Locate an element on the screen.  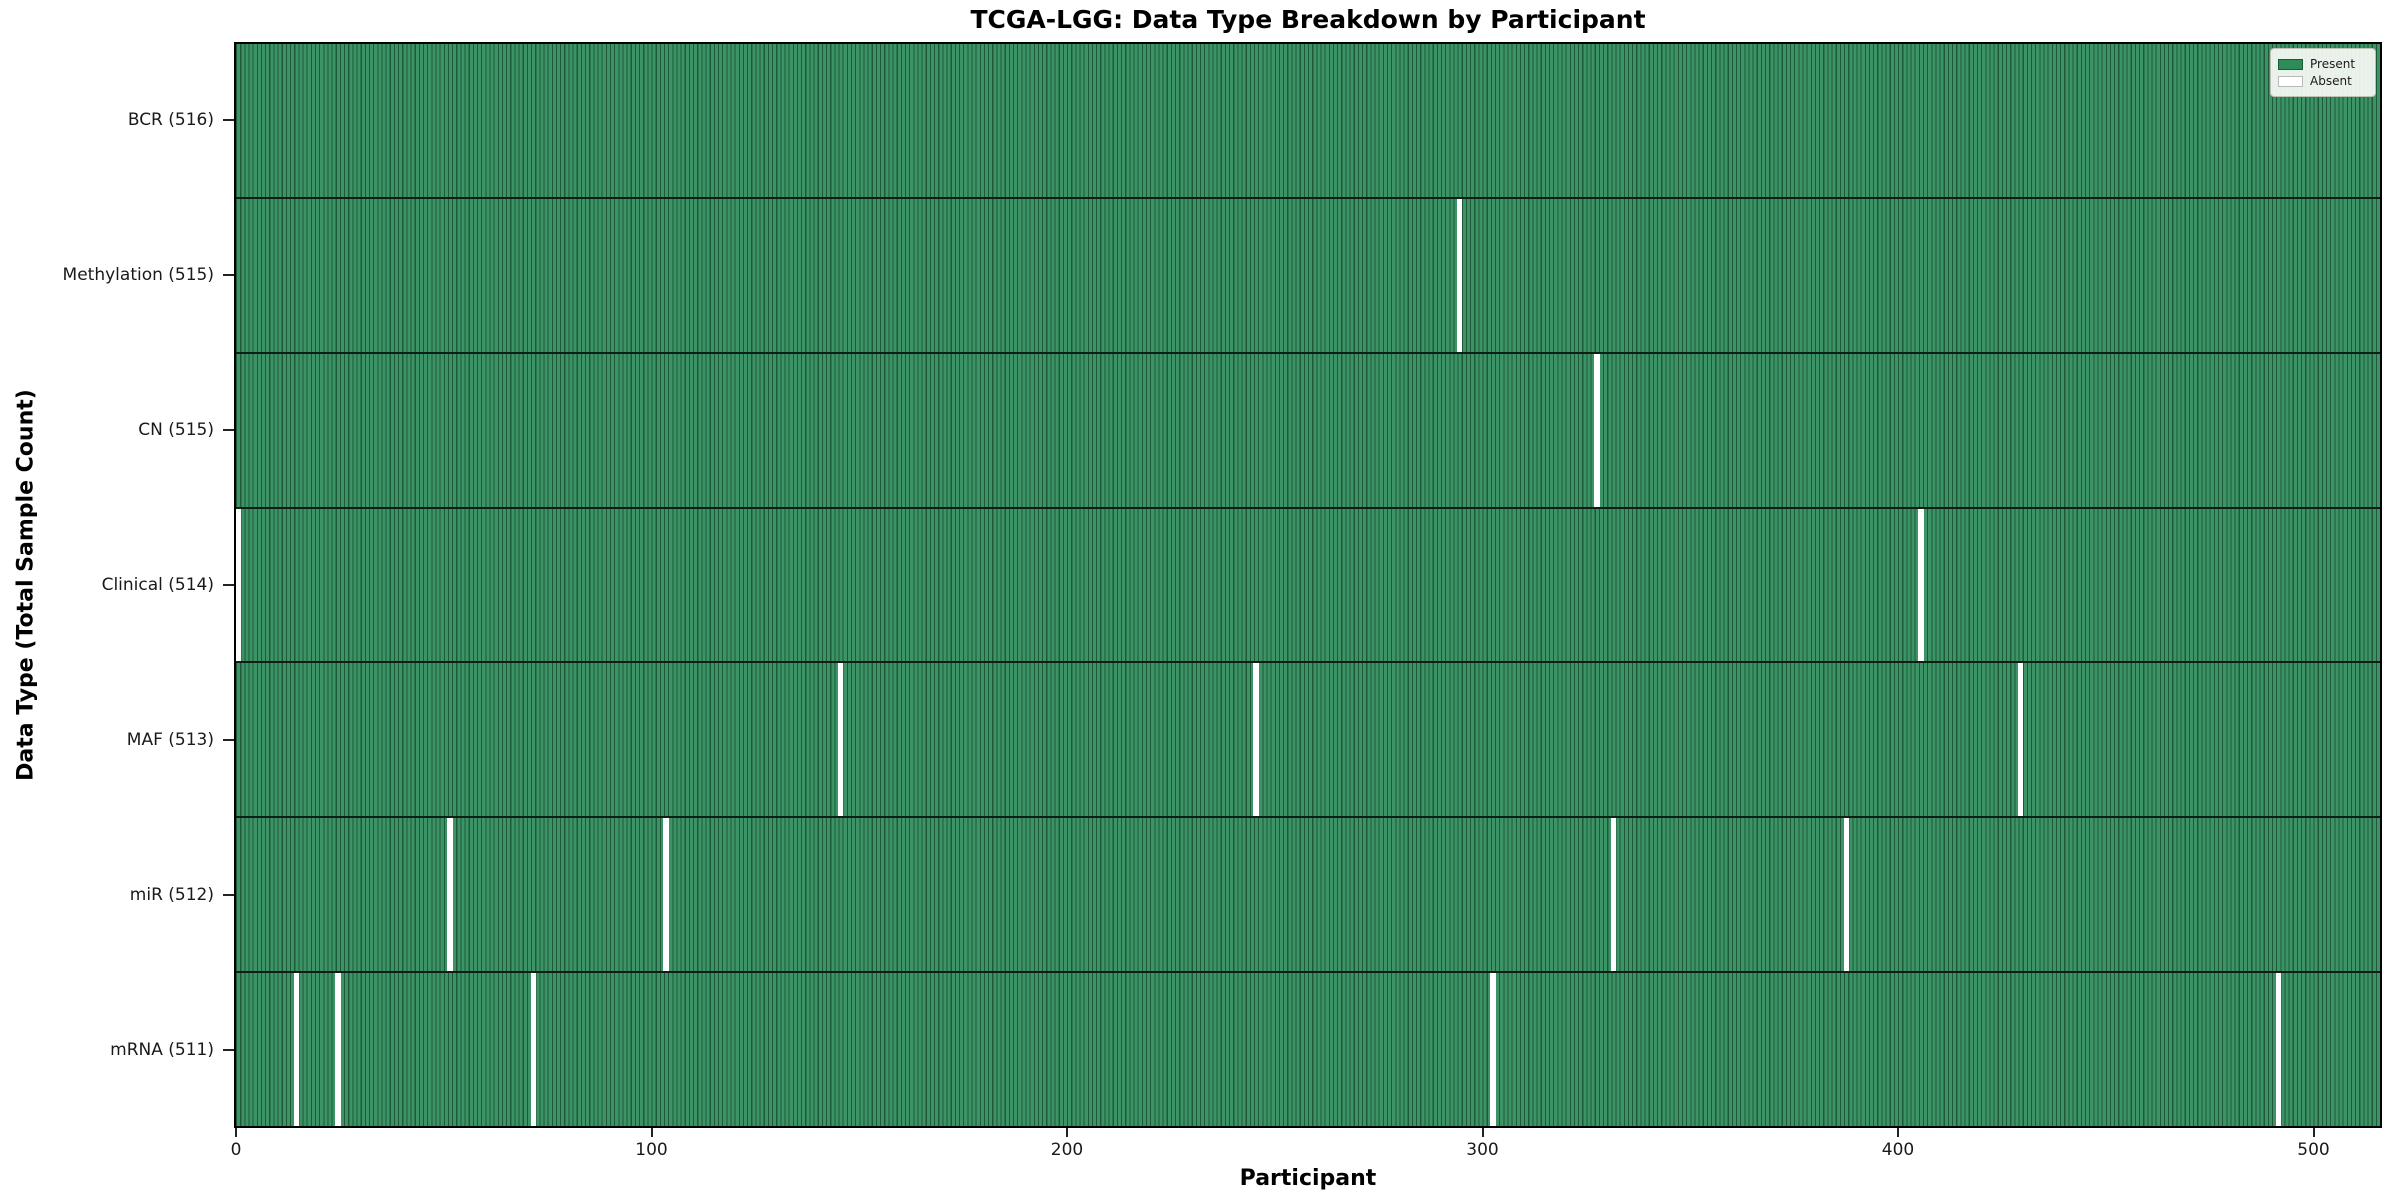
x-tick-label: 0 is located at coordinates (236, 1150).